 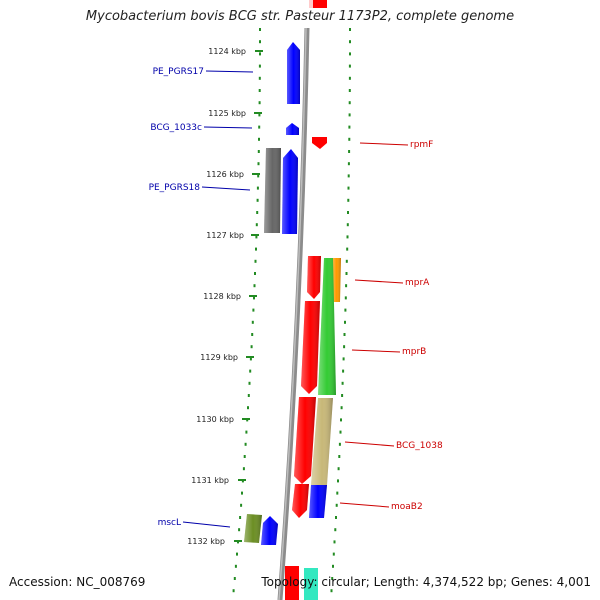 What do you see at coordinates (222, 296) in the screenshot?
I see `tick-label: 1128 kbp` at bounding box center [222, 296].